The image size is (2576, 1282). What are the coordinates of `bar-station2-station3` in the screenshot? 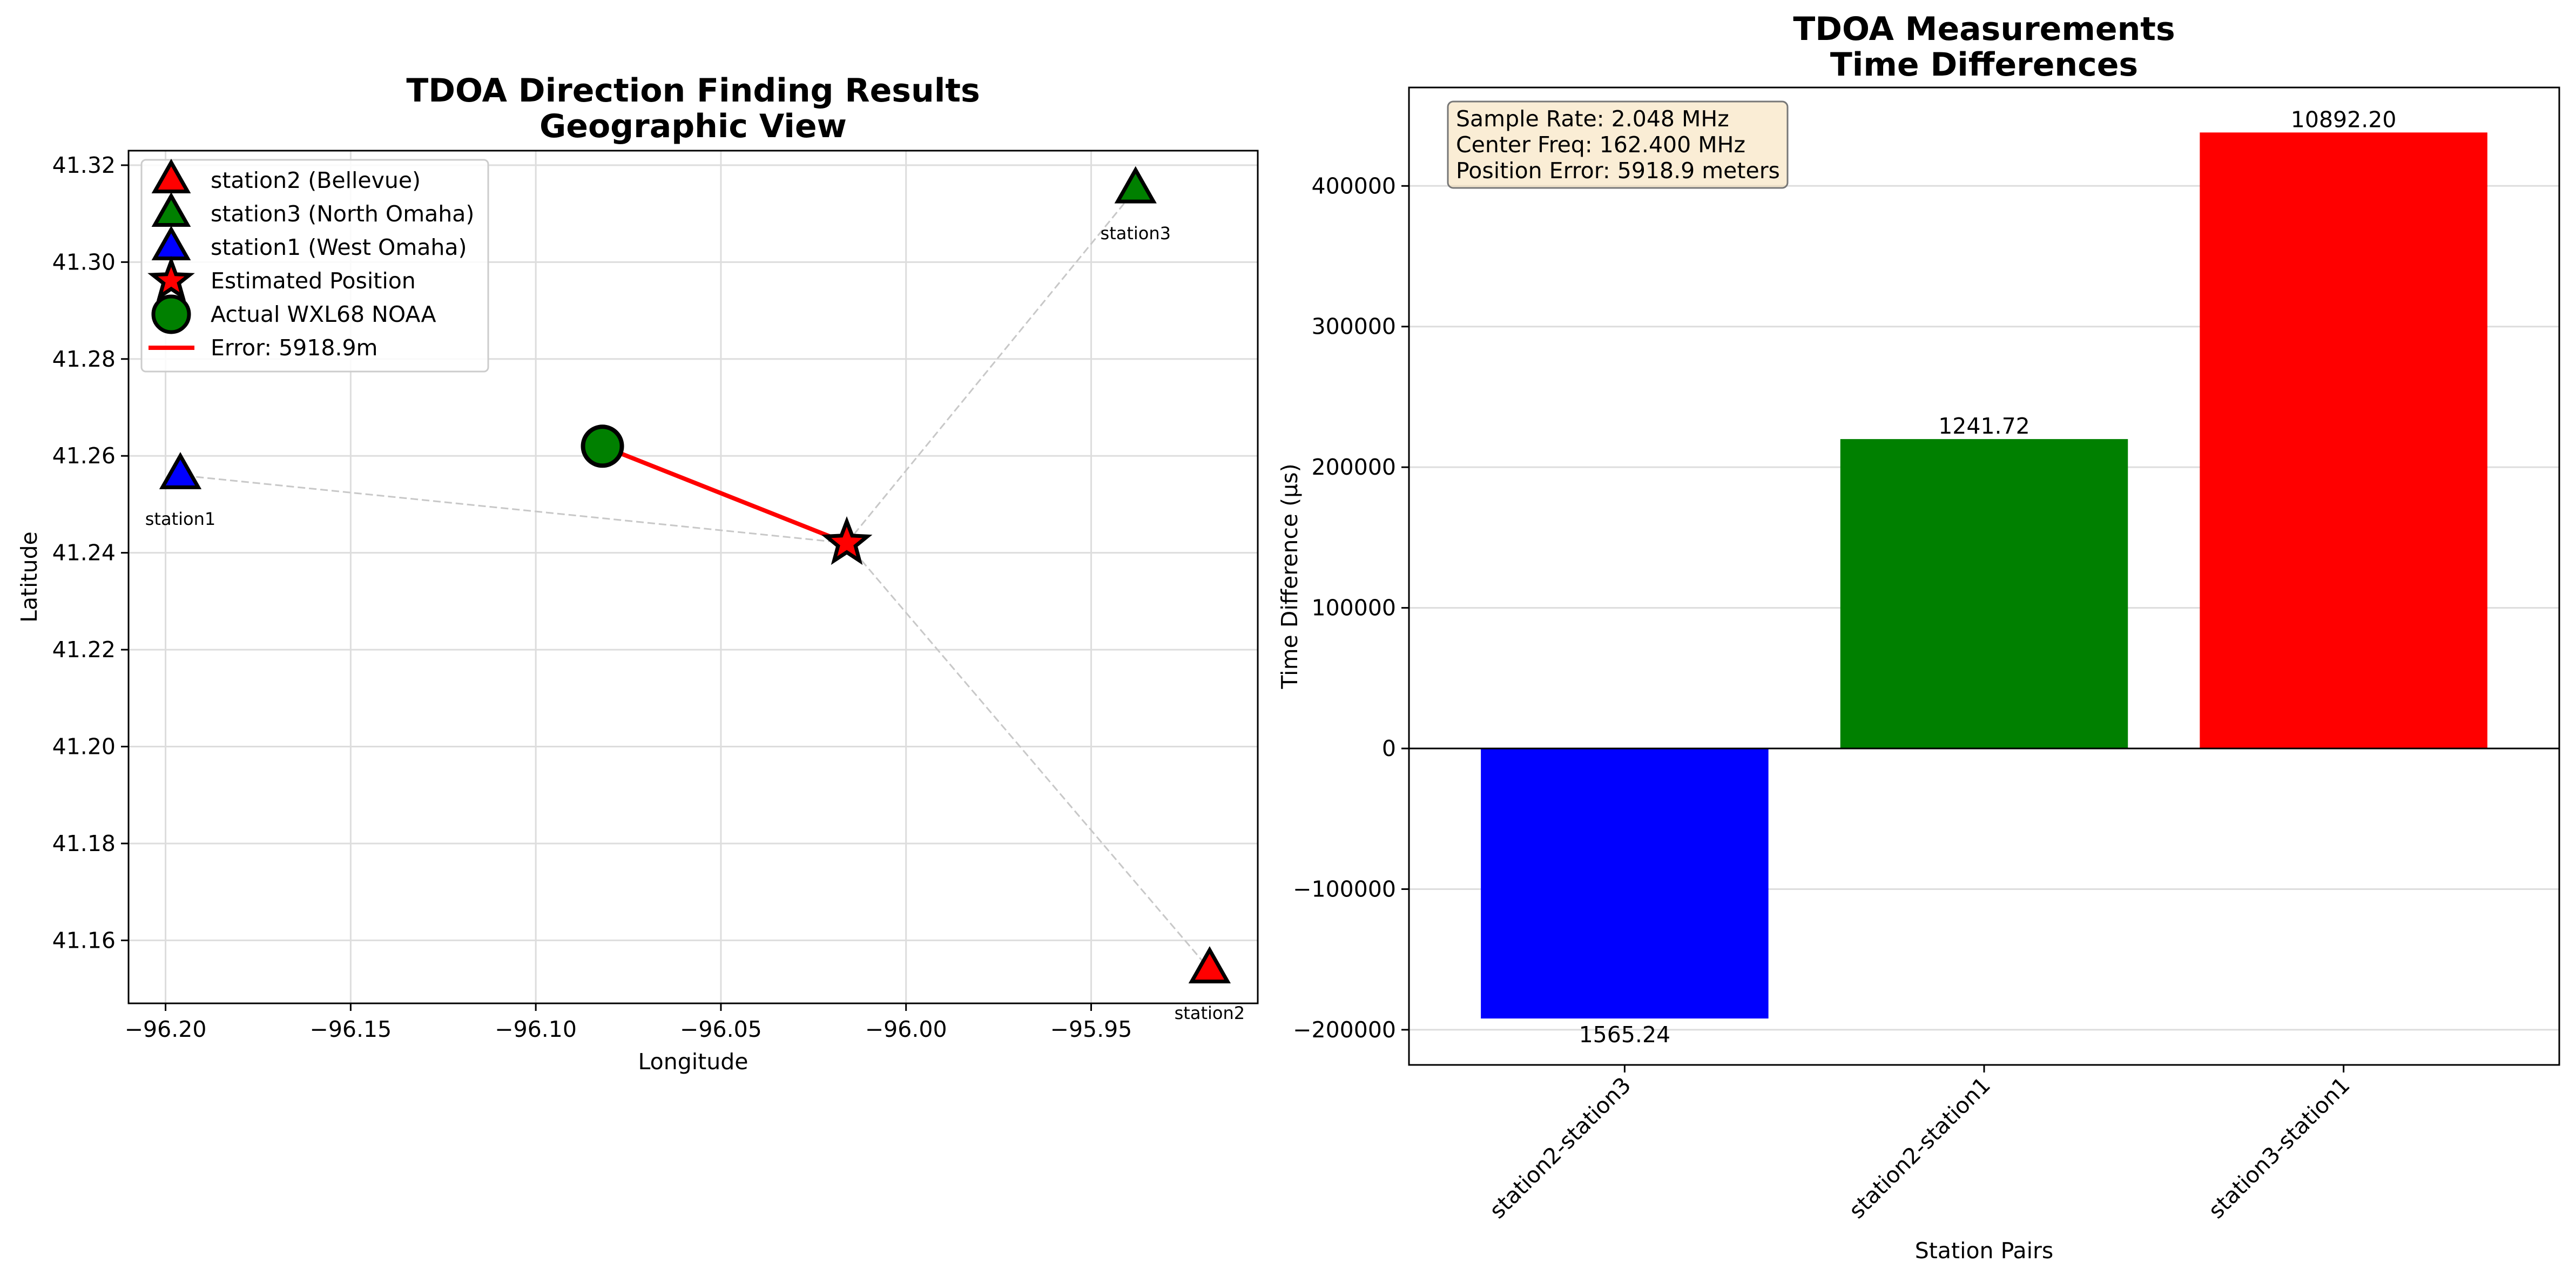 It's located at (1625, 883).